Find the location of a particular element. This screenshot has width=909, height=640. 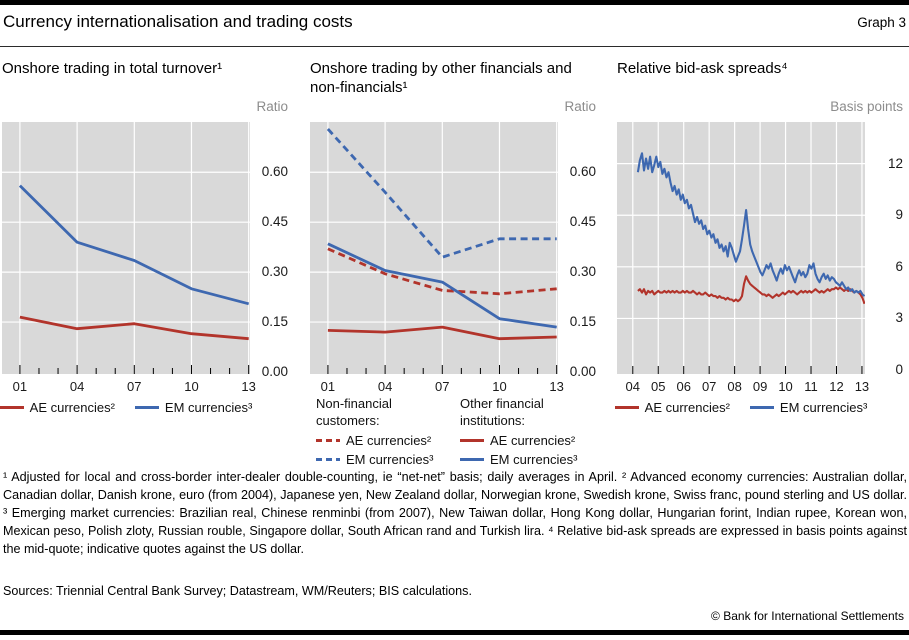

copyright-notice: © Bank for International Settlements is located at coordinates (807, 616).